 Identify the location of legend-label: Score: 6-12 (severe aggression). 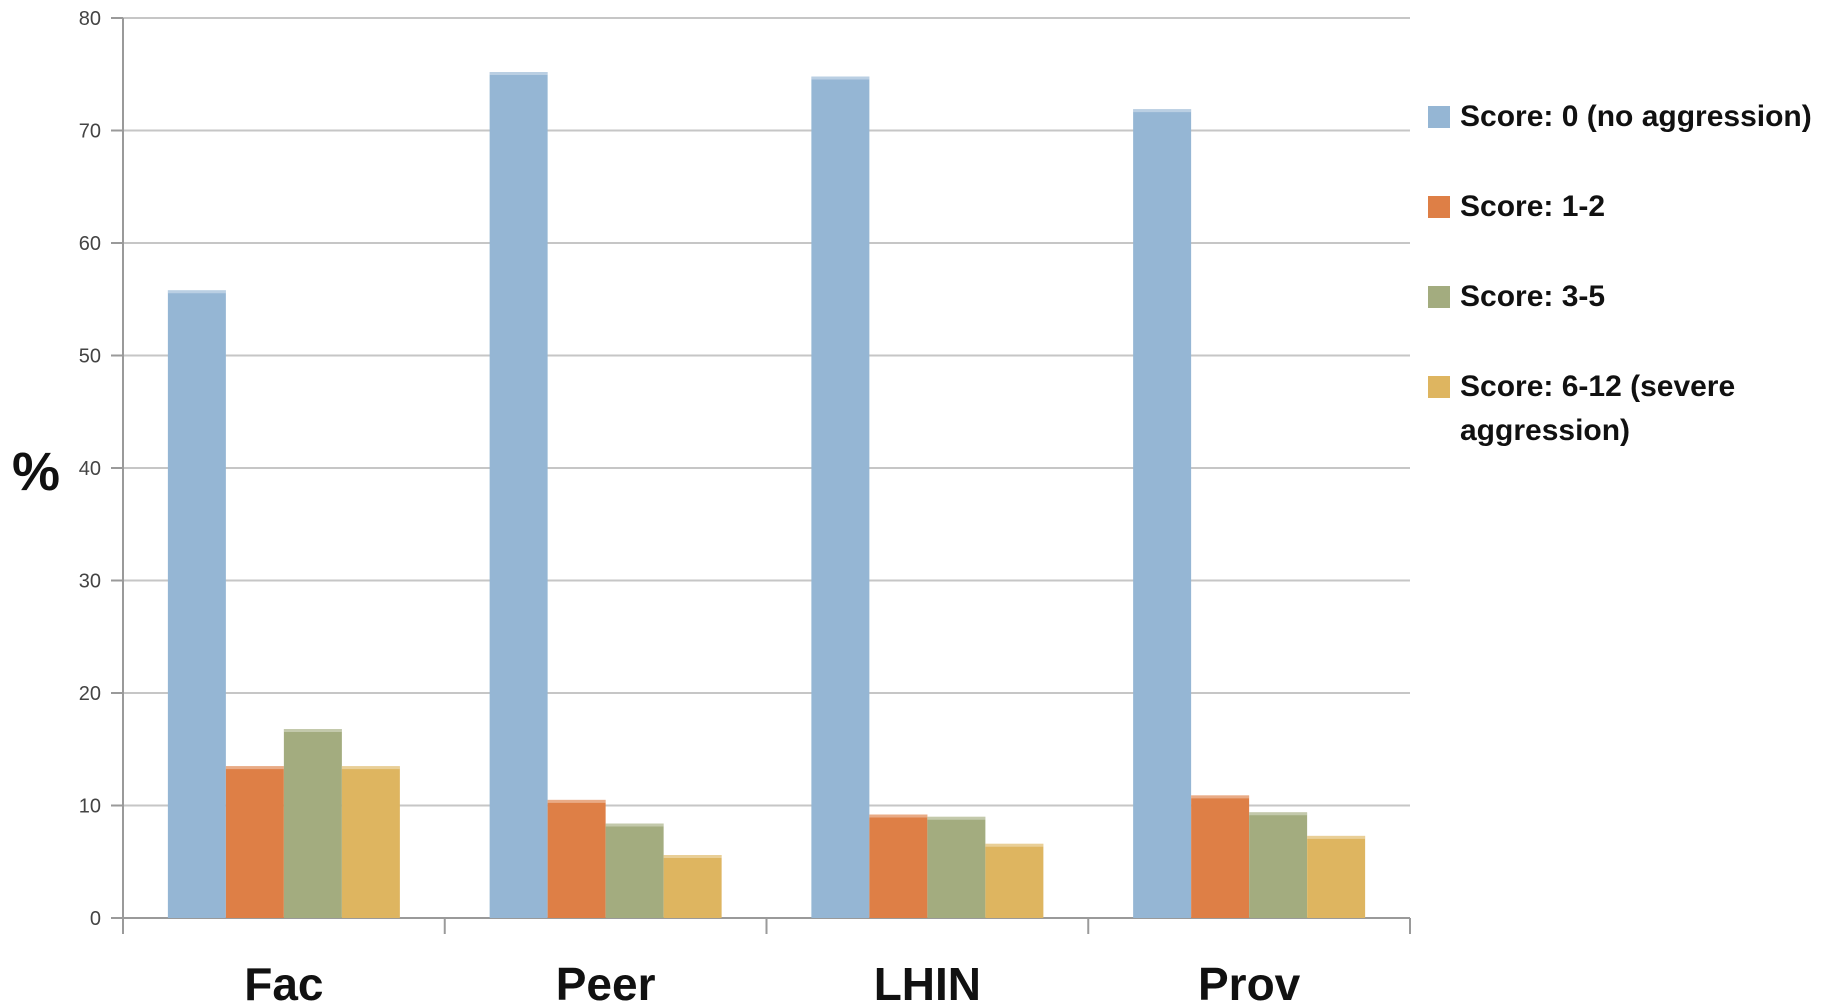
(1597, 408).